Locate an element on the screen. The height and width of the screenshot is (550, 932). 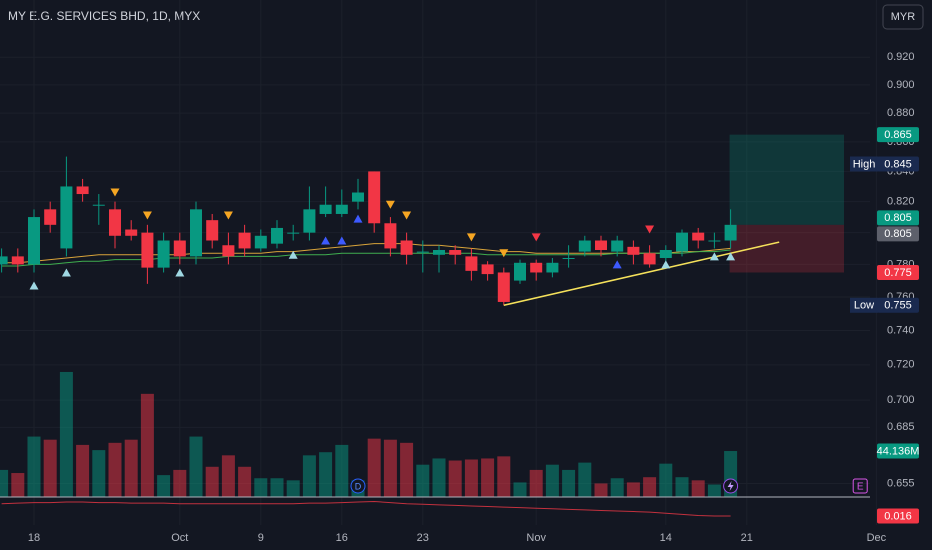
indicator-tag: 0.016 is located at coordinates (898, 516).